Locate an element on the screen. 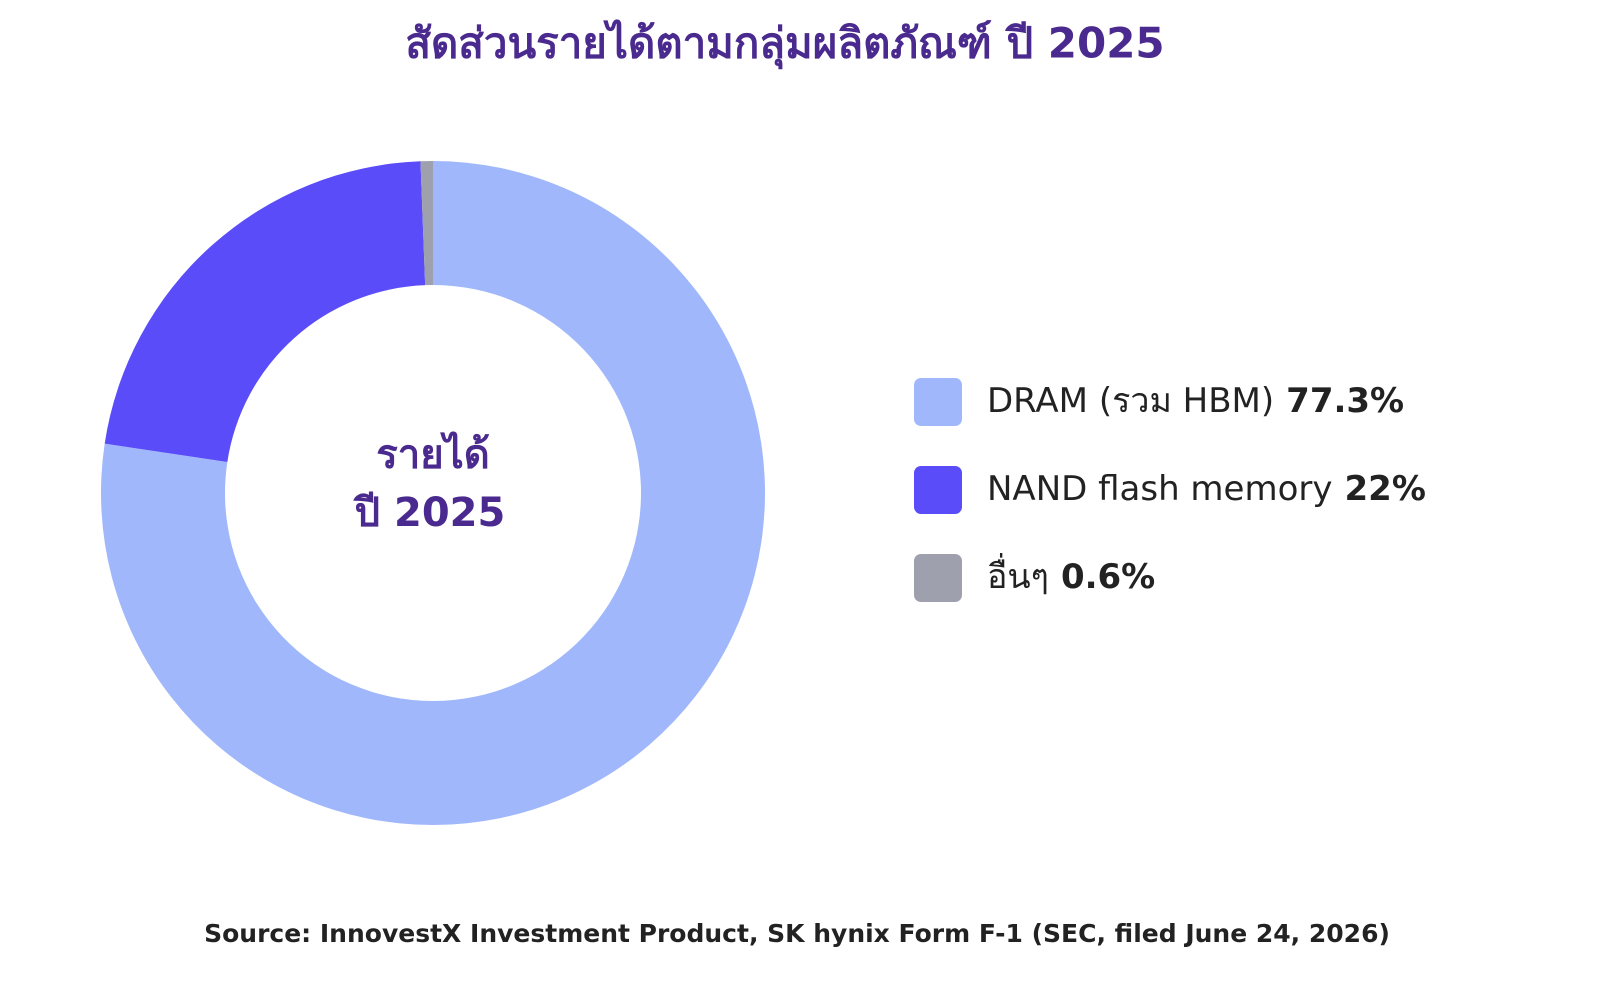 The image size is (1601, 983). legend-value: 22% is located at coordinates (1385, 489).